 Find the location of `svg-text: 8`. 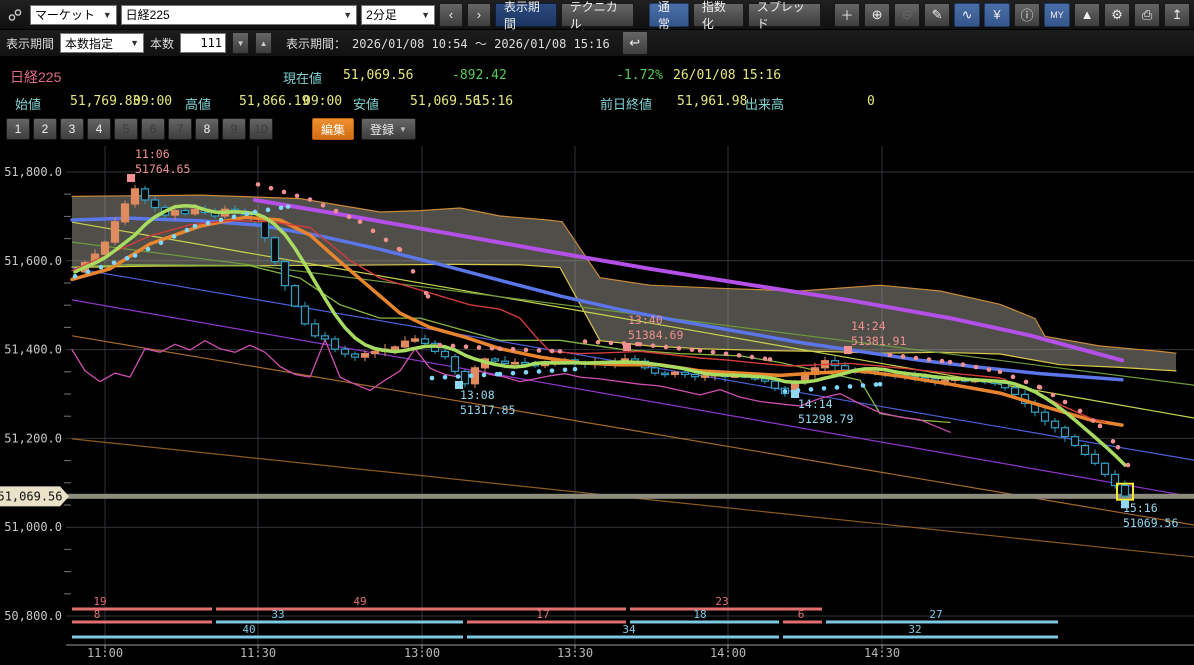

svg-text: 8 is located at coordinates (97, 614).